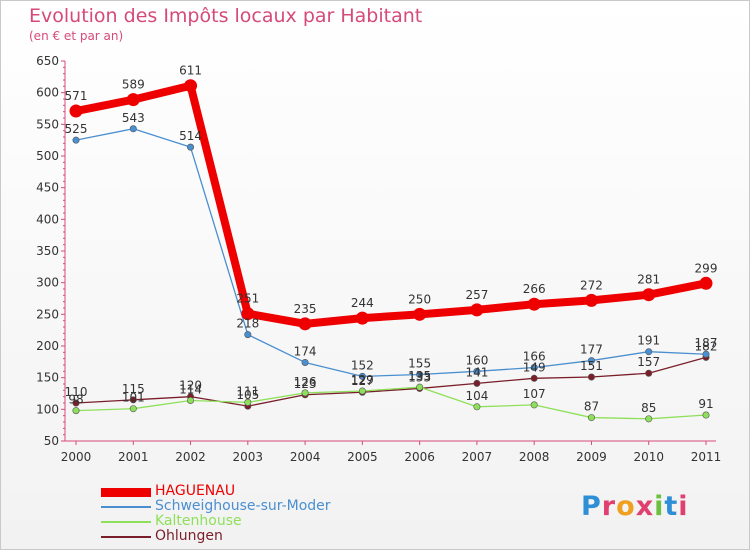 The image size is (750, 550). What do you see at coordinates (476, 295) in the screenshot?
I see `data-label: 257` at bounding box center [476, 295].